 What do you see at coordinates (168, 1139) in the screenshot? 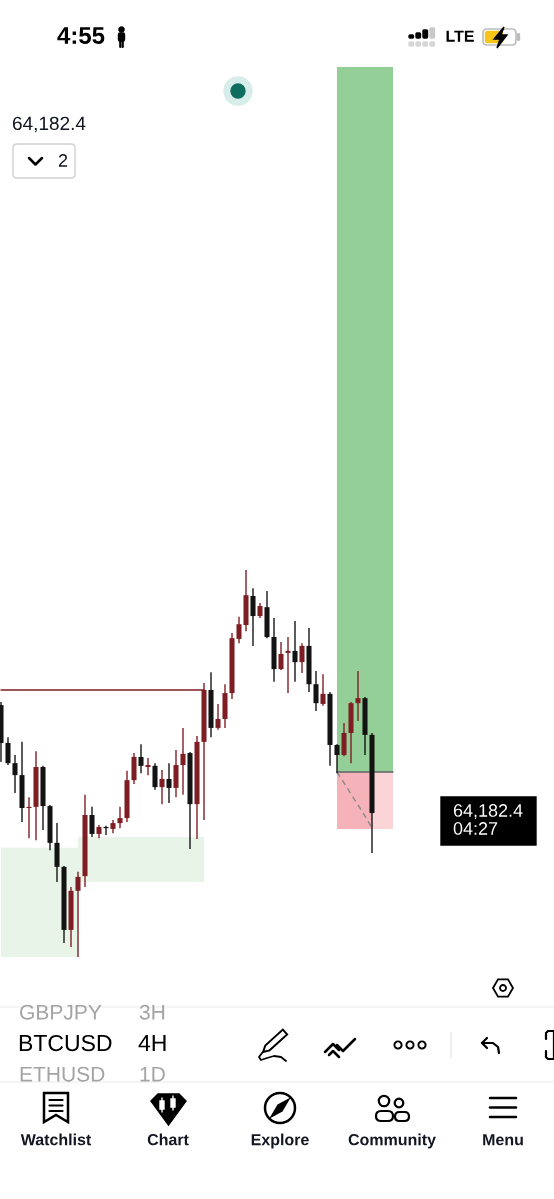
I see `text: Chart` at bounding box center [168, 1139].